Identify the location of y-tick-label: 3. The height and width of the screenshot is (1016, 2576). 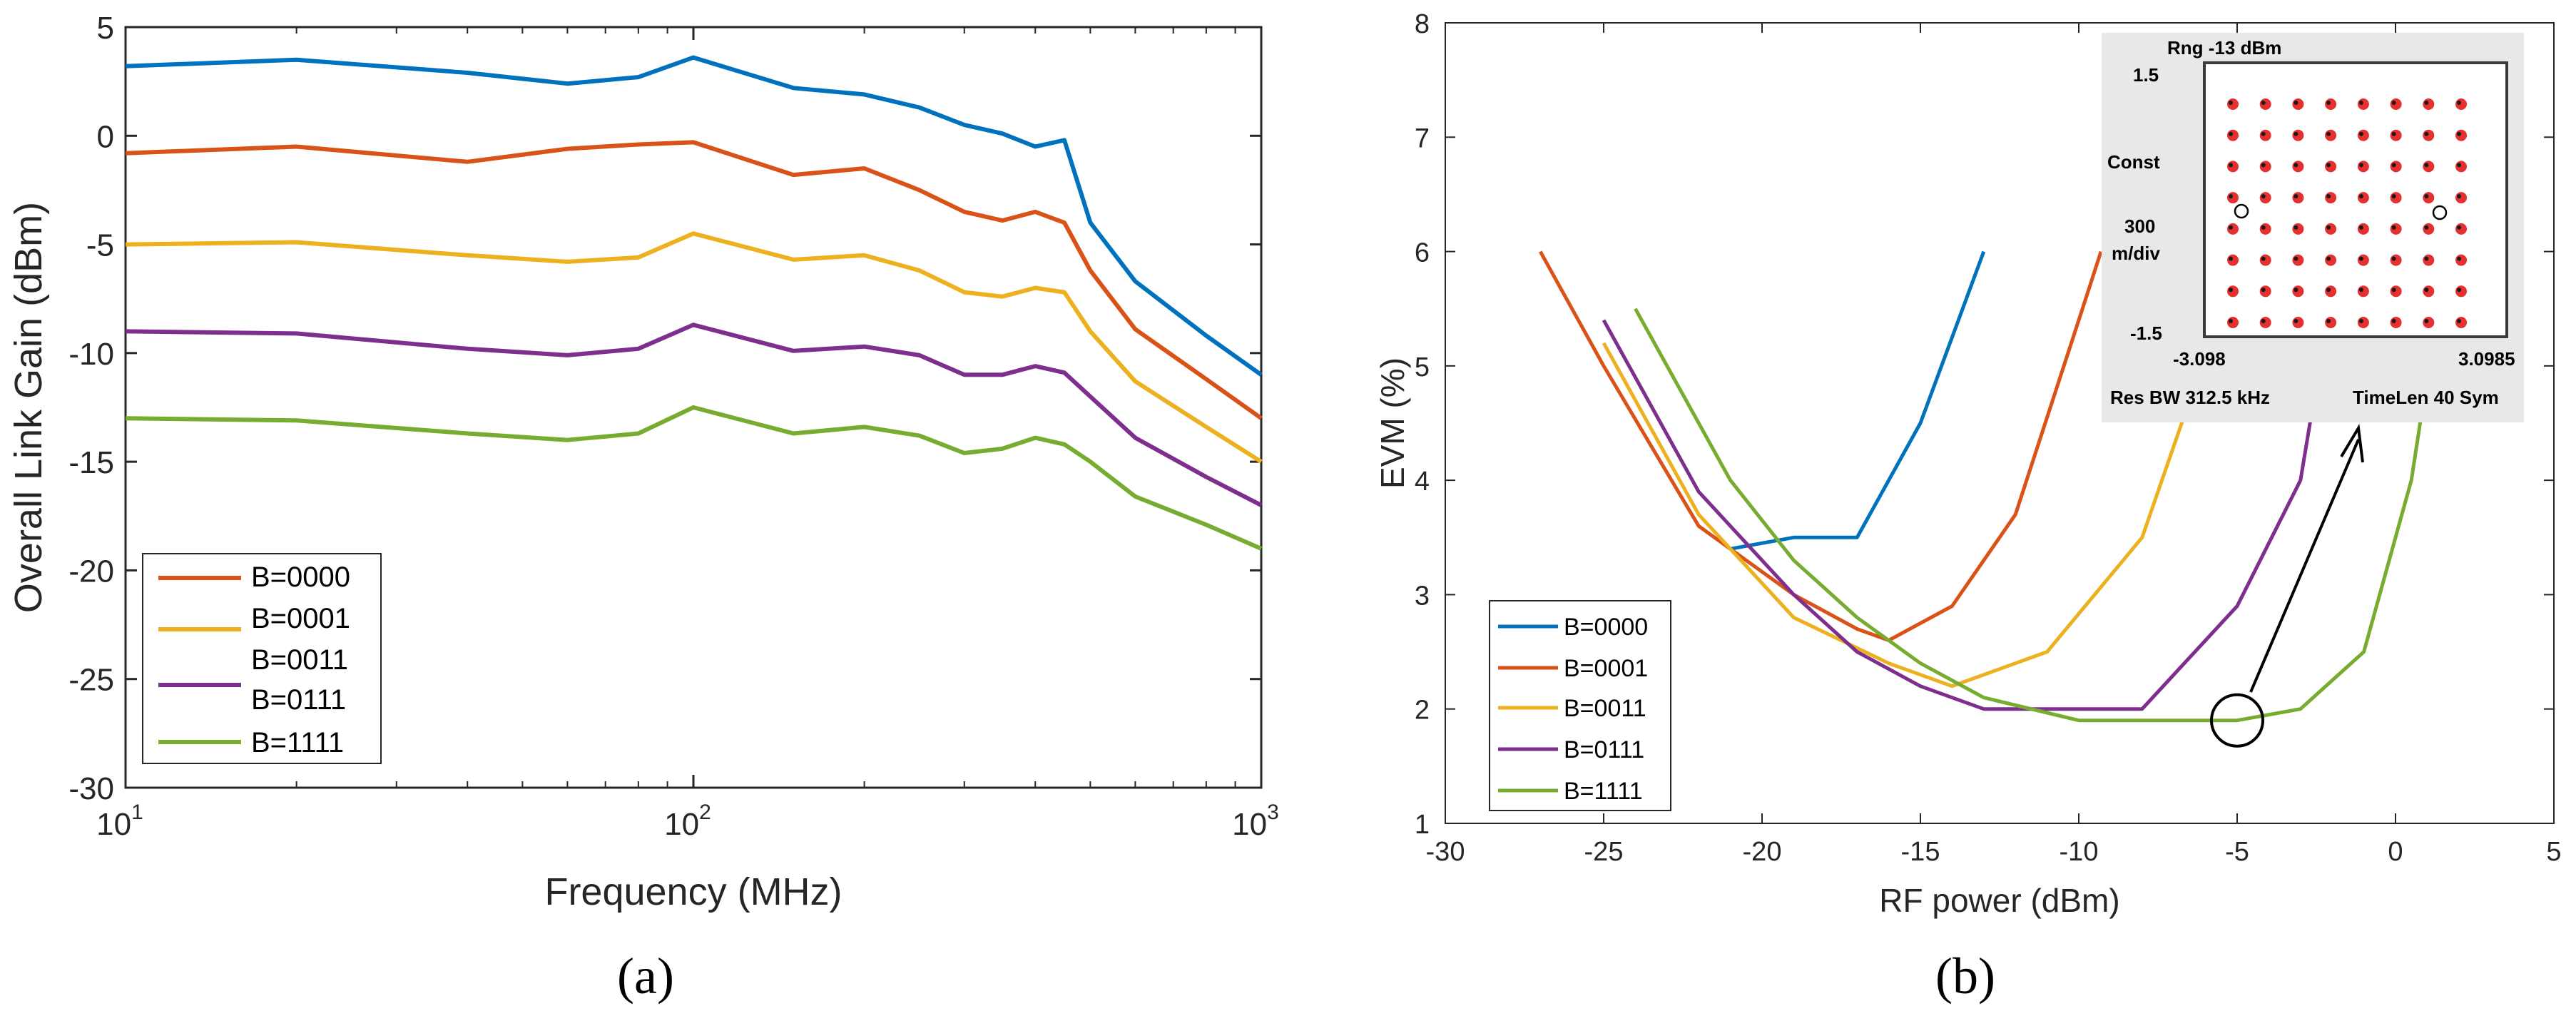
(1422, 596).